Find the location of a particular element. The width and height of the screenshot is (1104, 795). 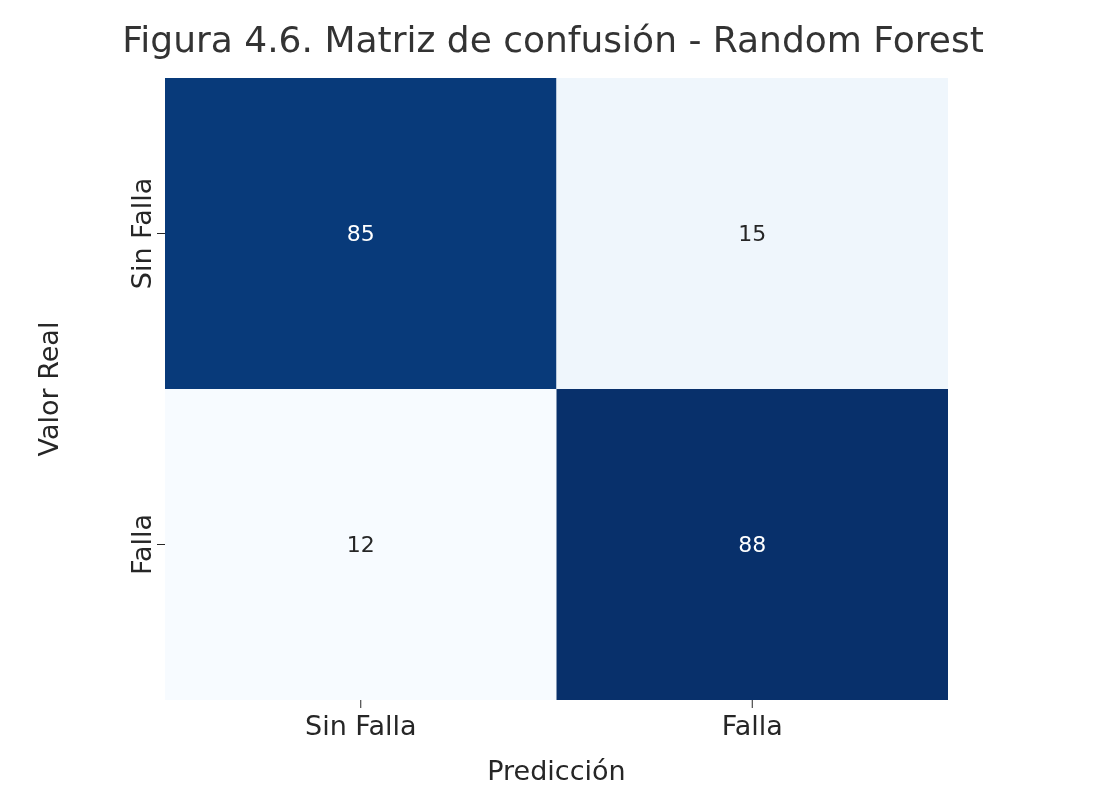

y-axis-title: Valor Real is located at coordinates (48, 389).